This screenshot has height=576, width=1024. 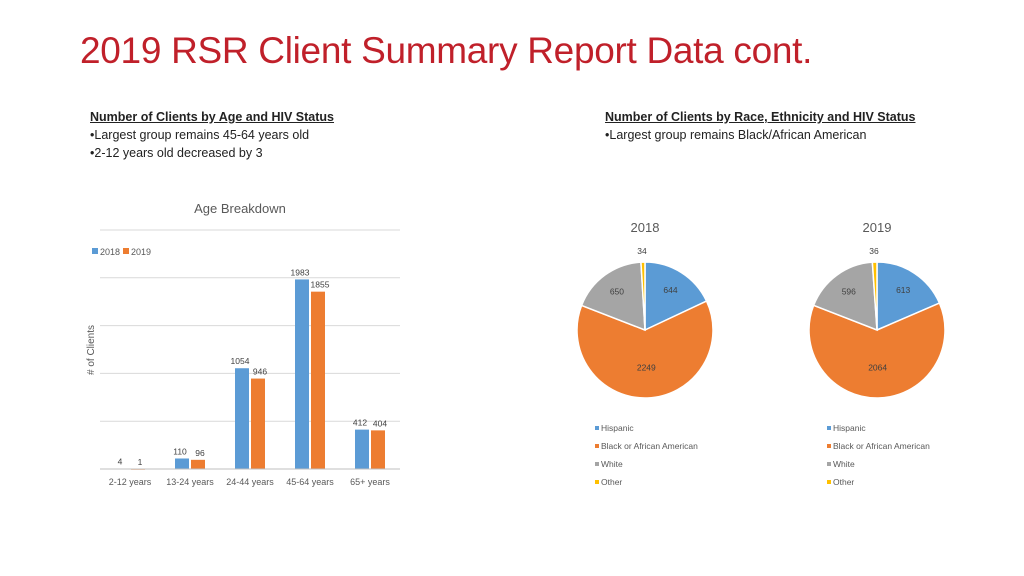 I want to click on age-summary-bullet: •2-12 years old decreased by 3, so click(x=176, y=153).